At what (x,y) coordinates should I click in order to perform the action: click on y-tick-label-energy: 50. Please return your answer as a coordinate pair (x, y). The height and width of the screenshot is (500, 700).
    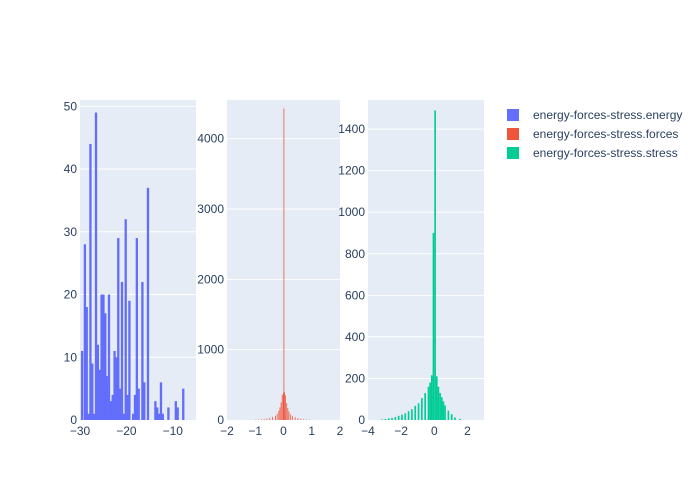
    Looking at the image, I should click on (71, 106).